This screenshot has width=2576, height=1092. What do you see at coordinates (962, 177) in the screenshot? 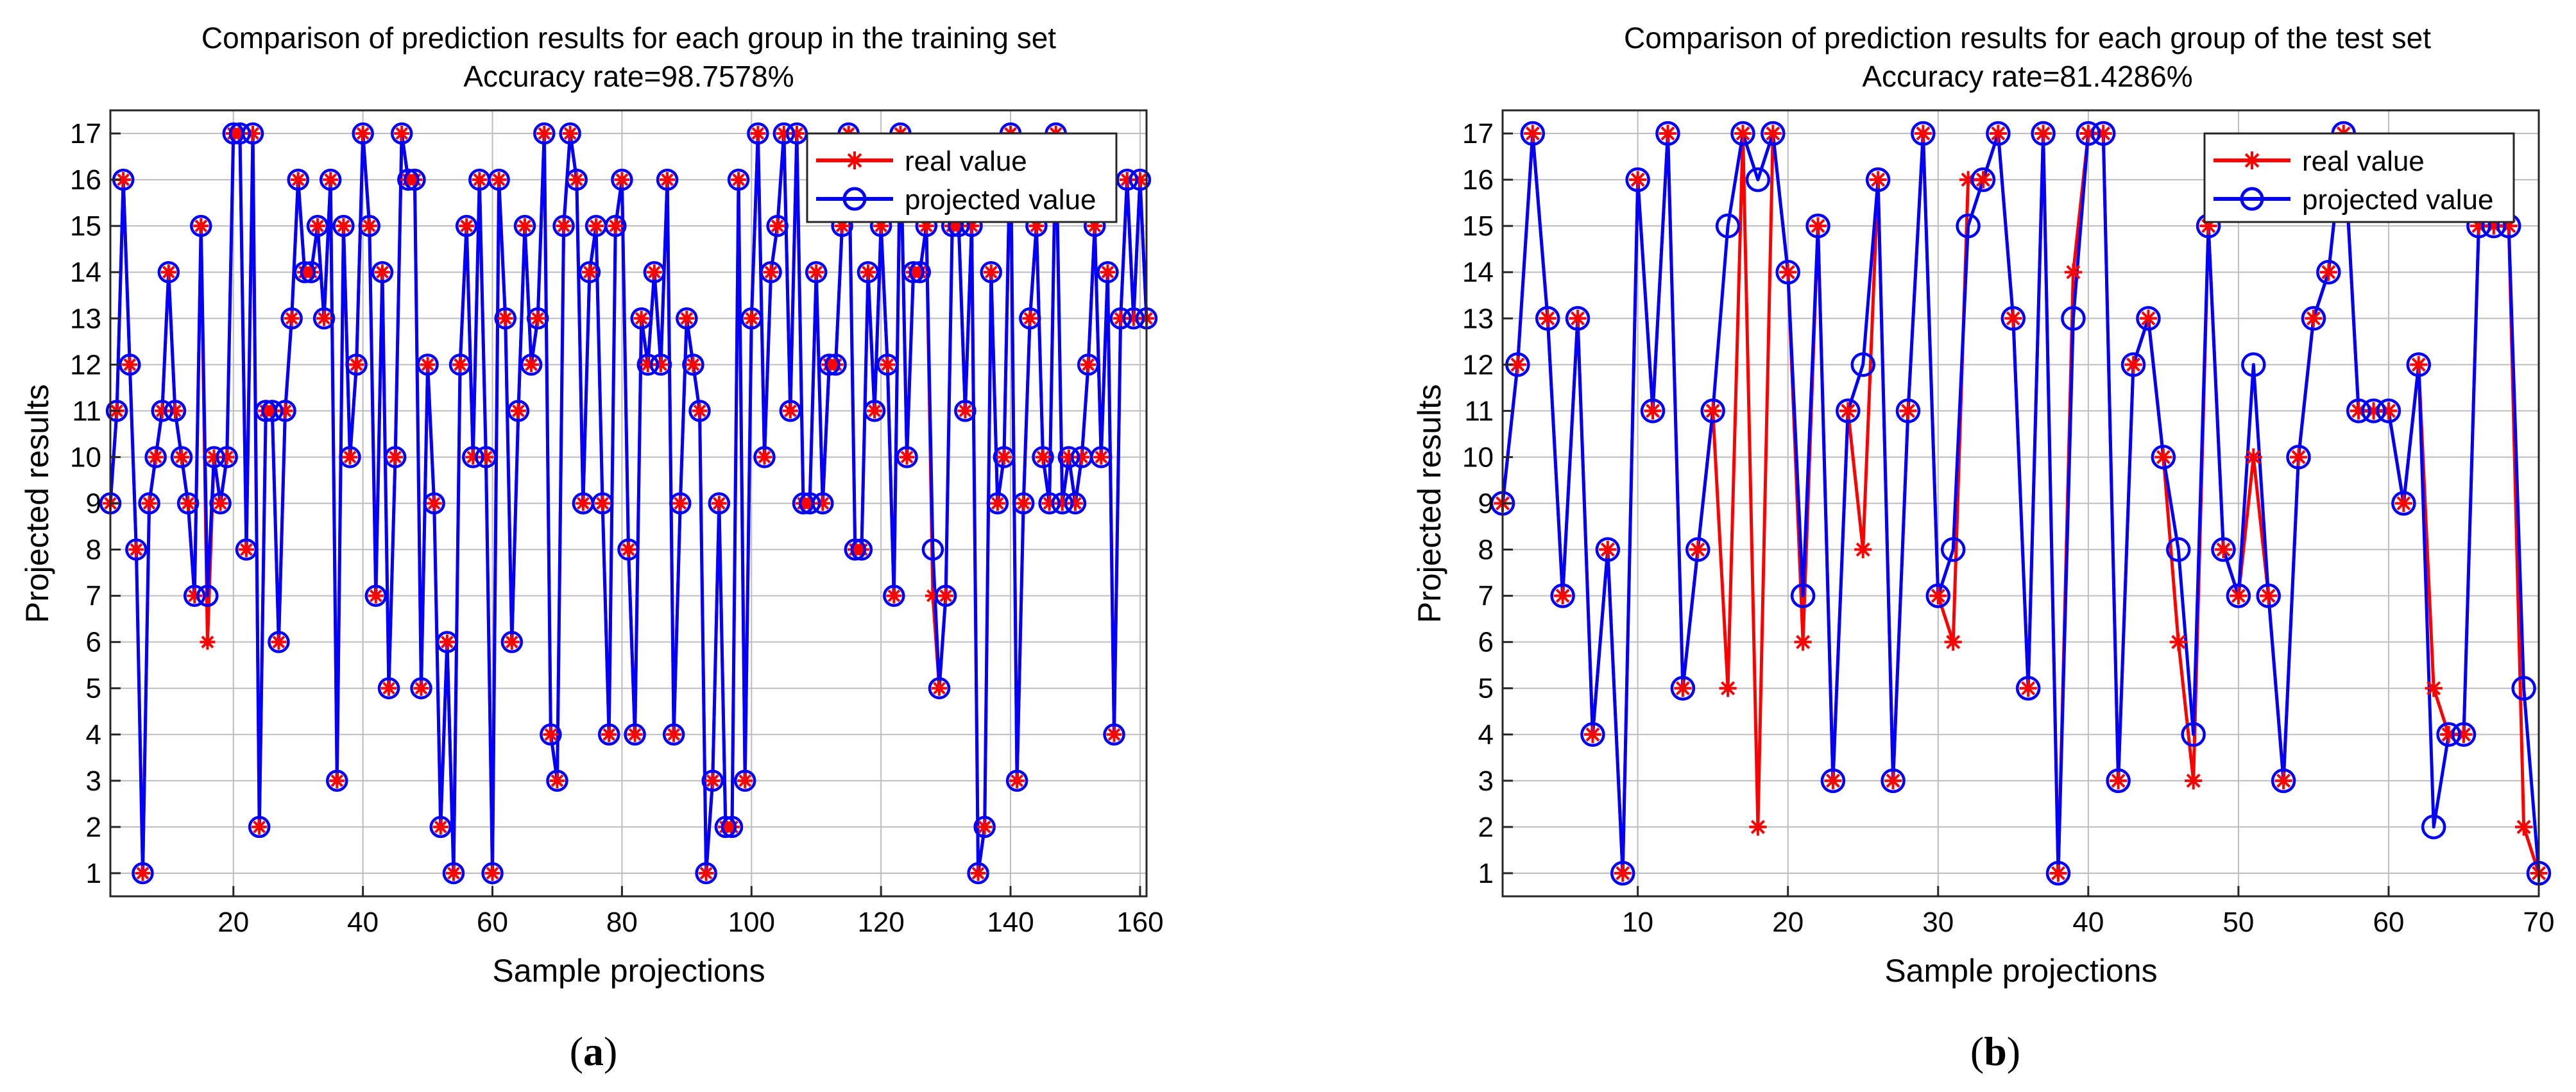
I see `legend: real value projected value` at bounding box center [962, 177].